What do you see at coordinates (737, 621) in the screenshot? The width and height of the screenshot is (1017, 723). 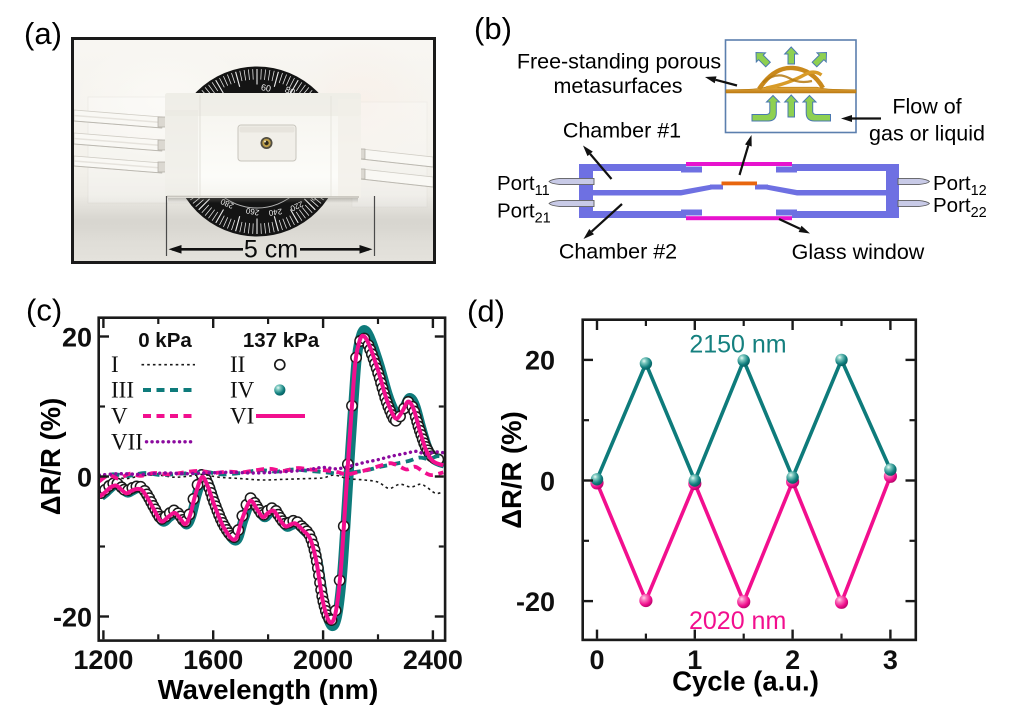 I see `svg-text: 2020 nm` at bounding box center [737, 621].